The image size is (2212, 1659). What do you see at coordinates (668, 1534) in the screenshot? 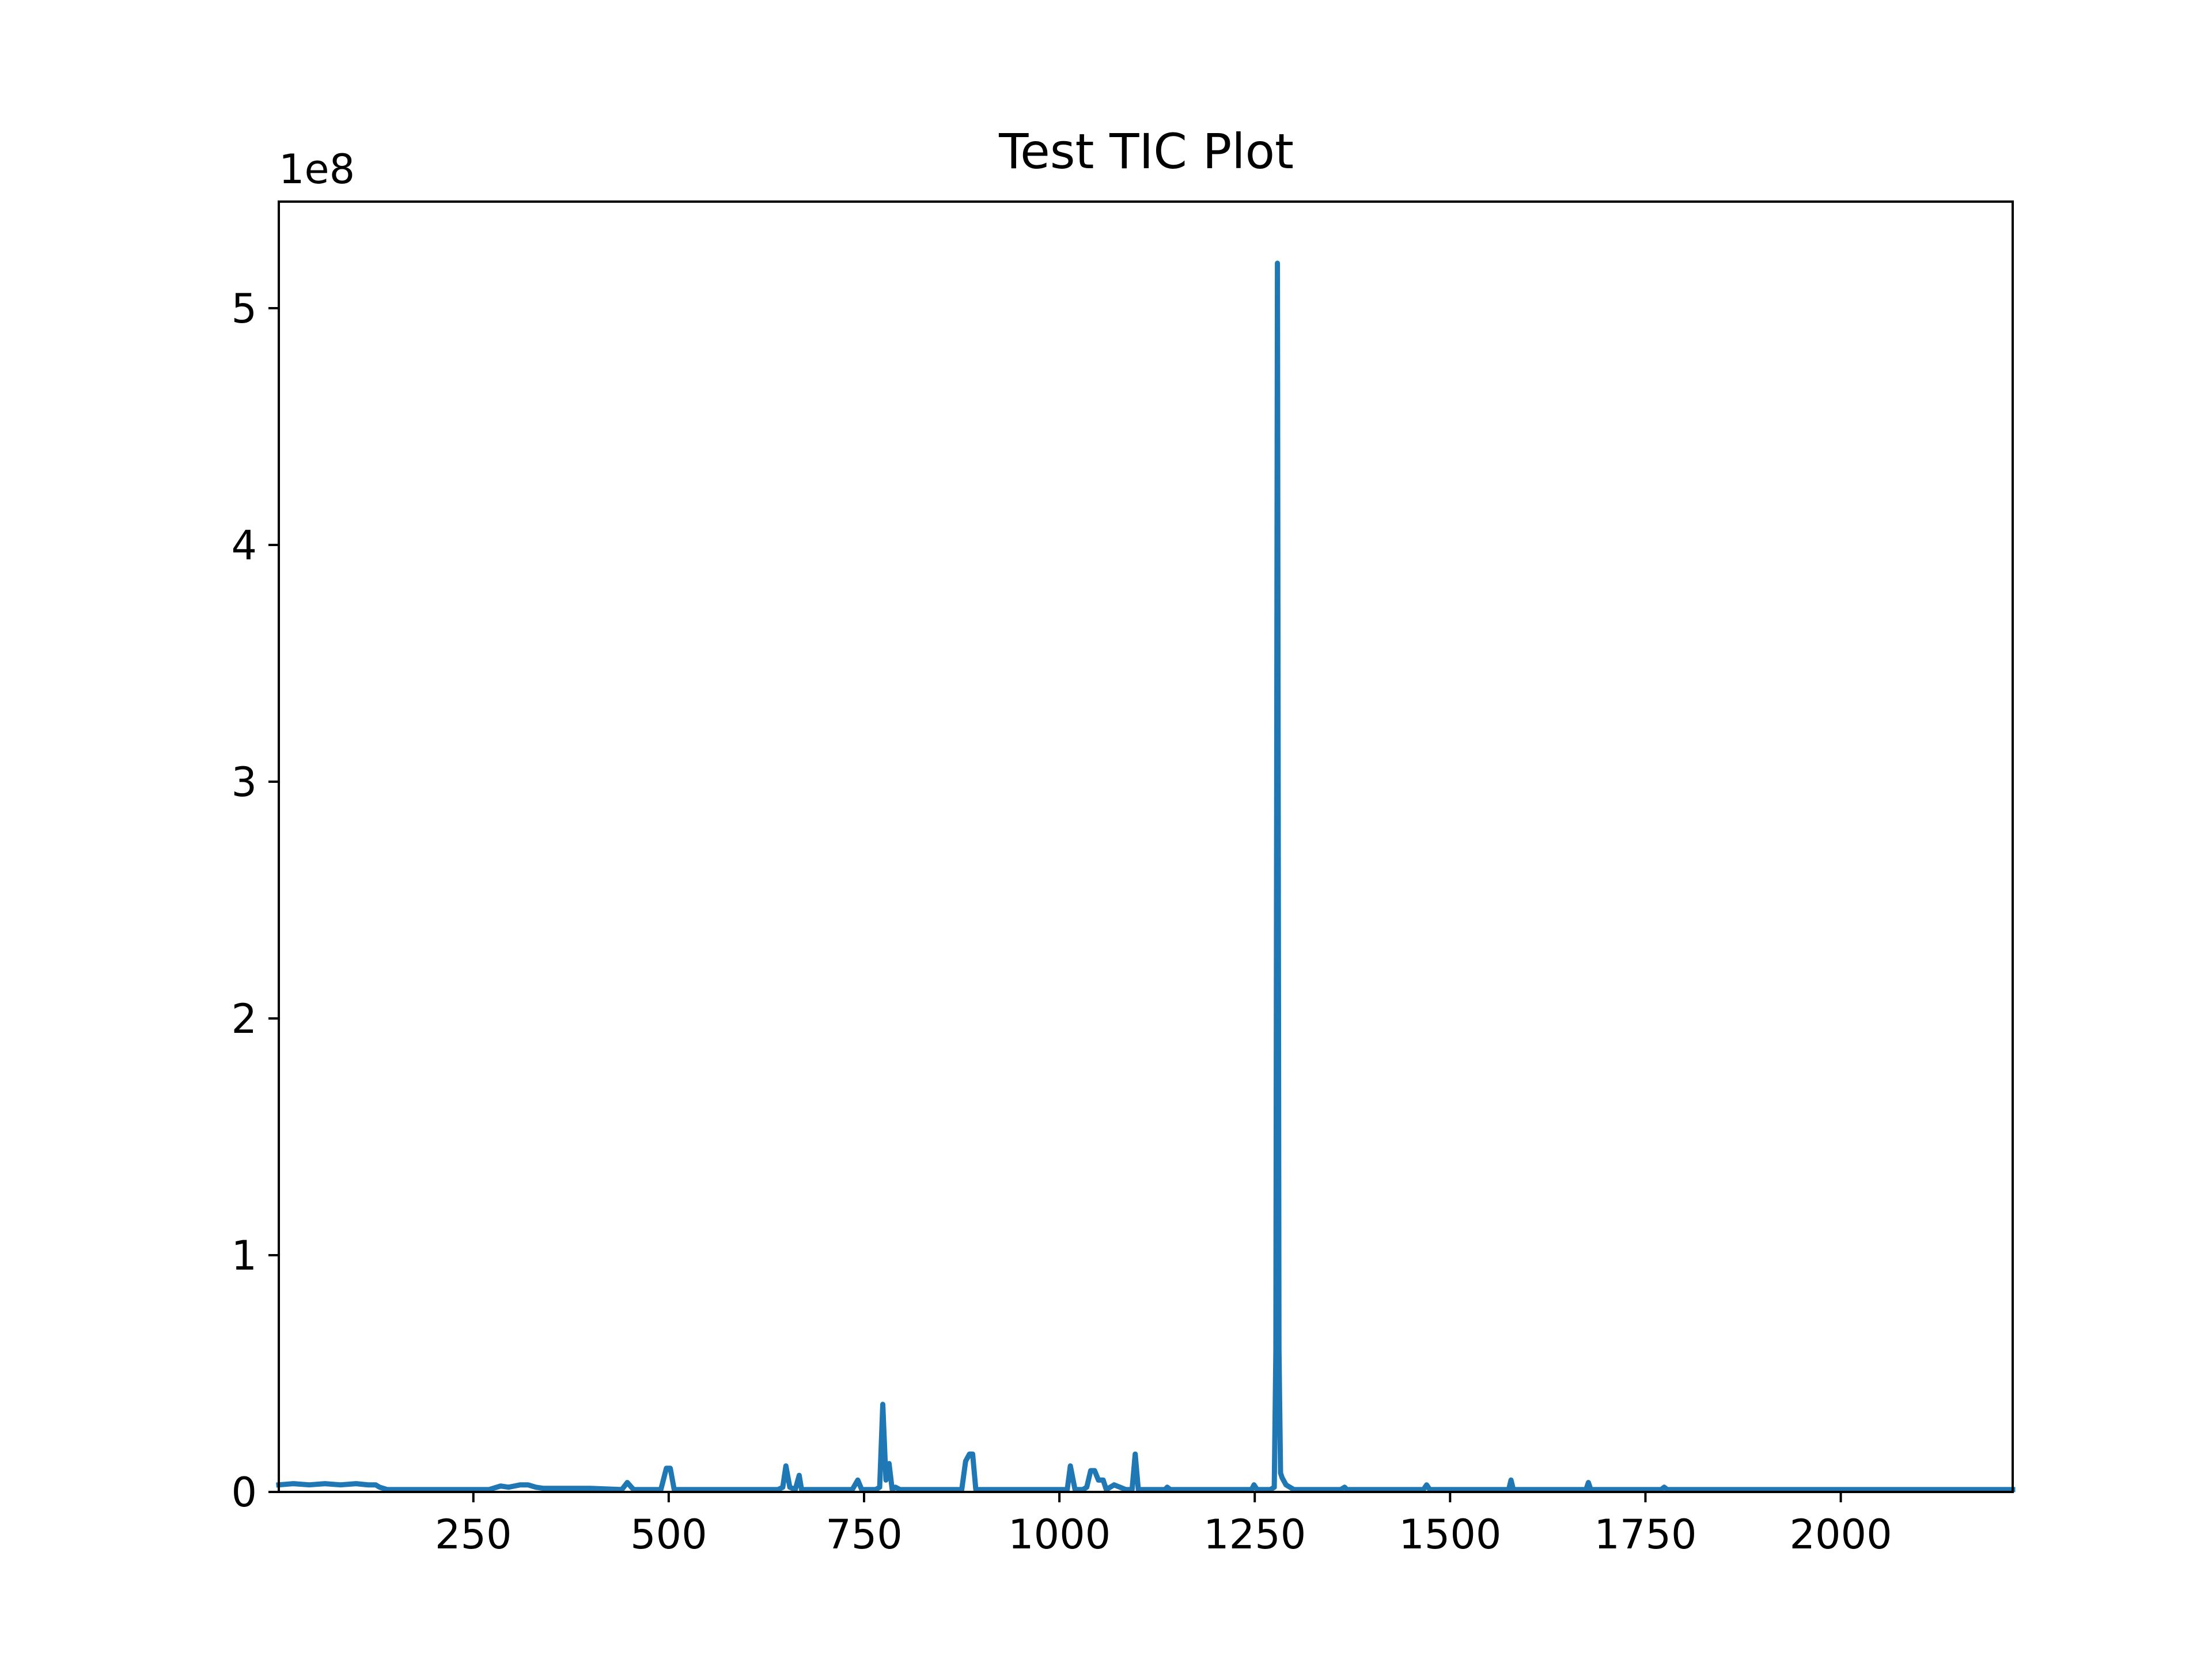
I see `x-tick-label: 500` at bounding box center [668, 1534].